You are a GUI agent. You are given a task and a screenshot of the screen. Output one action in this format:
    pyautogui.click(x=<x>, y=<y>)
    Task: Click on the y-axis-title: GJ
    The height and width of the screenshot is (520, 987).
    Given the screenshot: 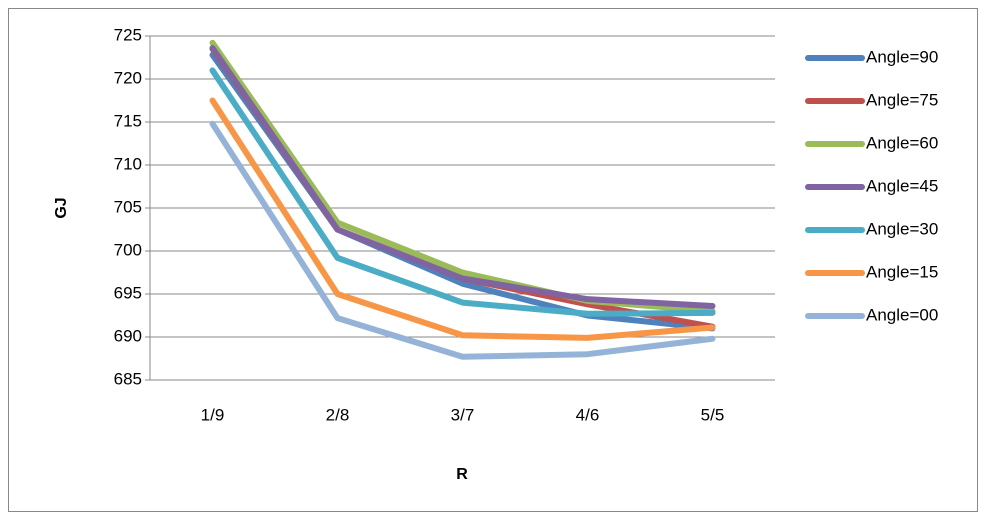 What is the action you would take?
    pyautogui.click(x=61, y=207)
    